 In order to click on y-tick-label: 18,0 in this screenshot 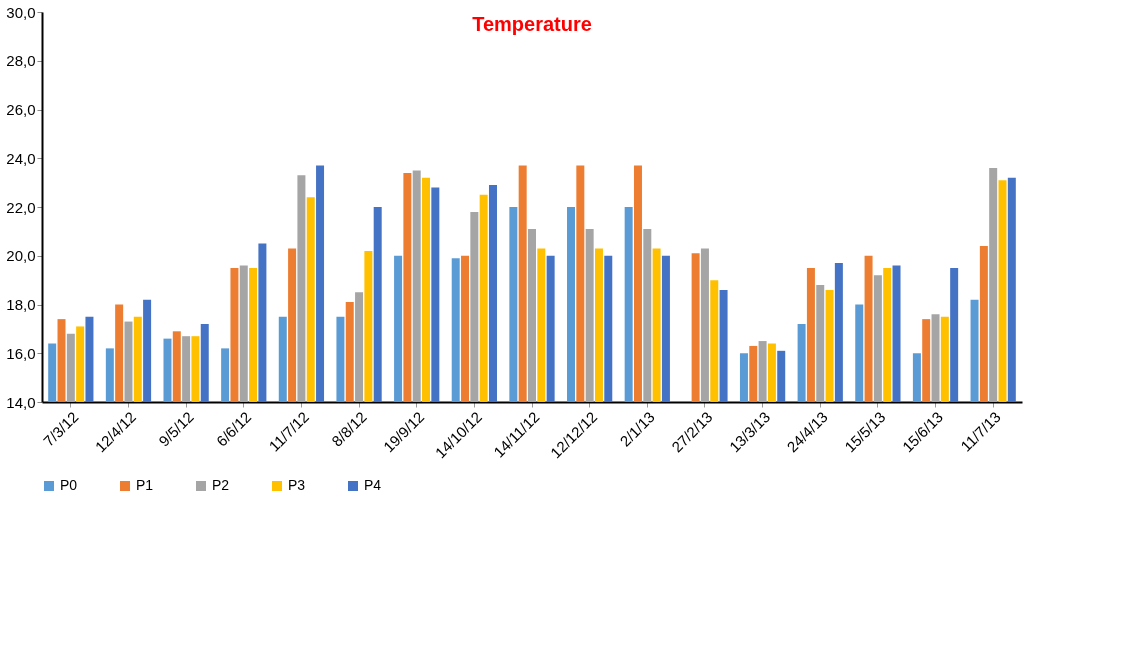, I will do `click(21, 304)`.